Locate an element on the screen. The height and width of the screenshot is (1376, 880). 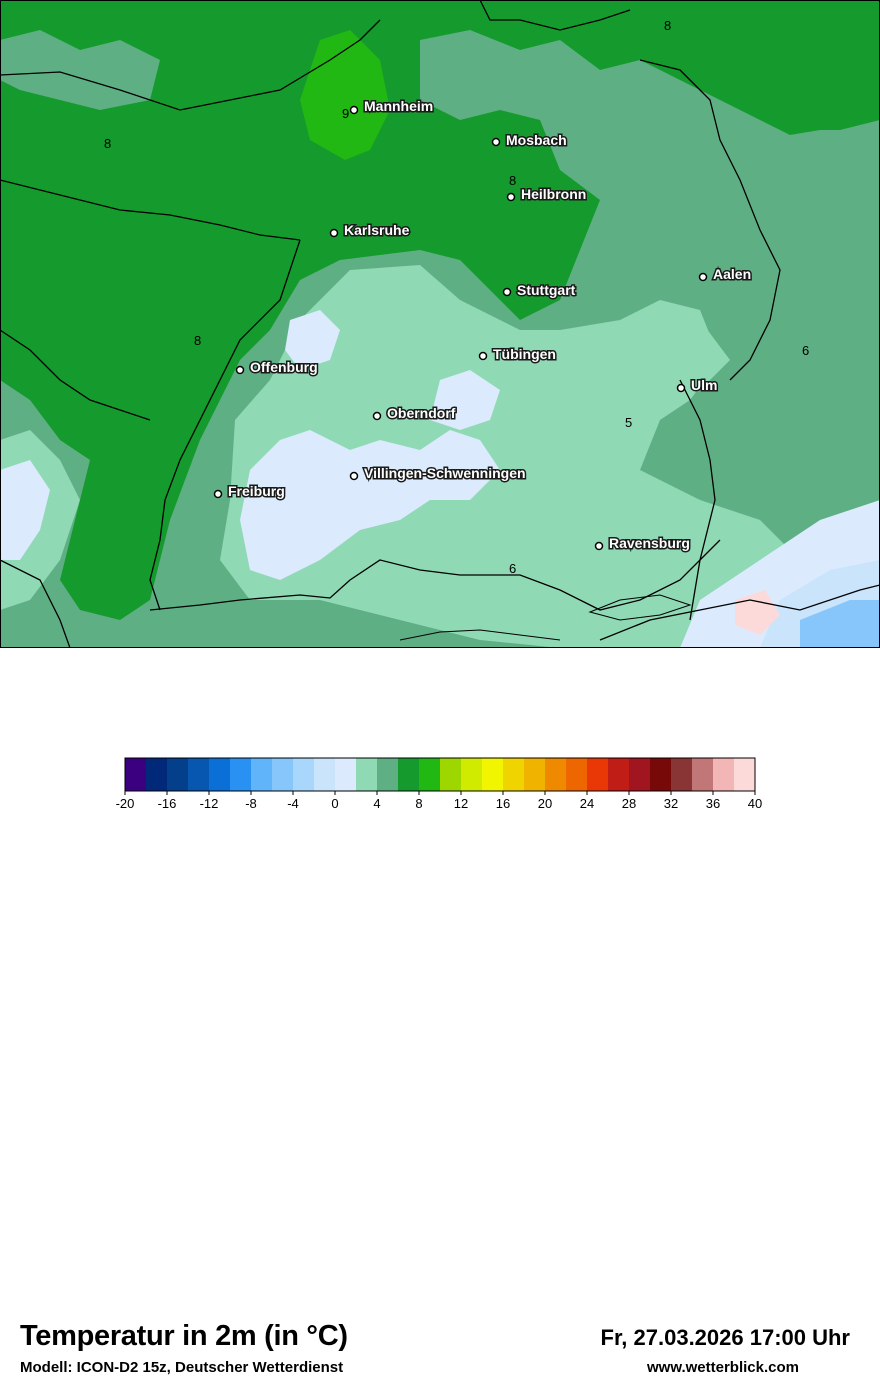
city-aalen: Aalen is located at coordinates (725, 274).